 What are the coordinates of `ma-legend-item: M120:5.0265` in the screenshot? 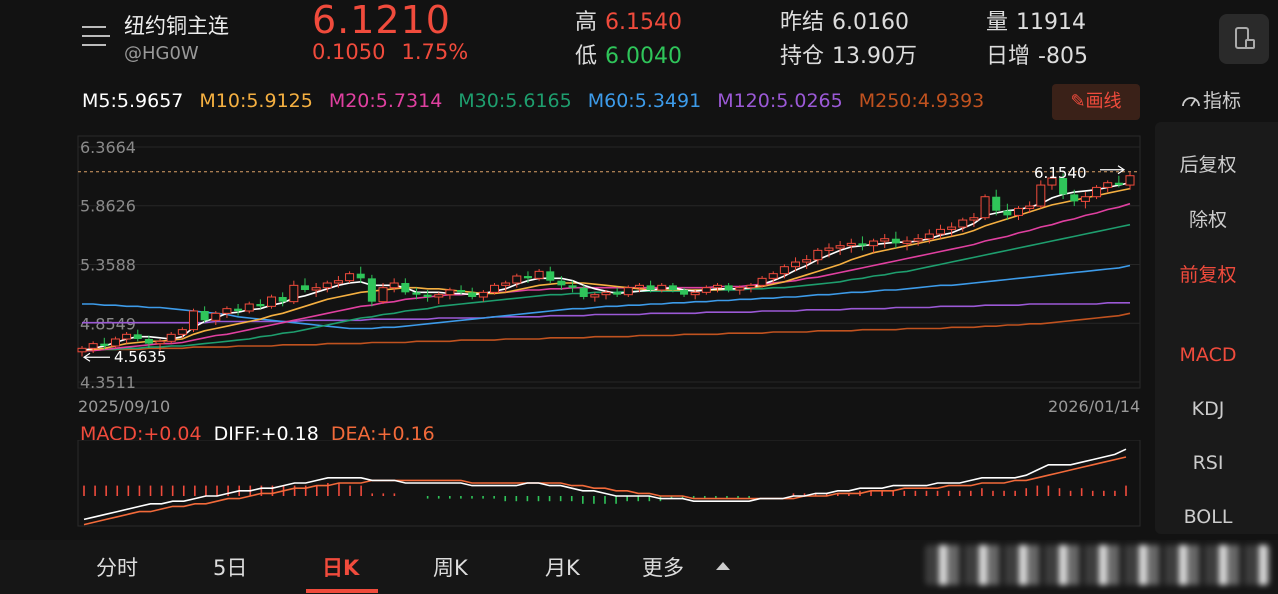 It's located at (780, 101).